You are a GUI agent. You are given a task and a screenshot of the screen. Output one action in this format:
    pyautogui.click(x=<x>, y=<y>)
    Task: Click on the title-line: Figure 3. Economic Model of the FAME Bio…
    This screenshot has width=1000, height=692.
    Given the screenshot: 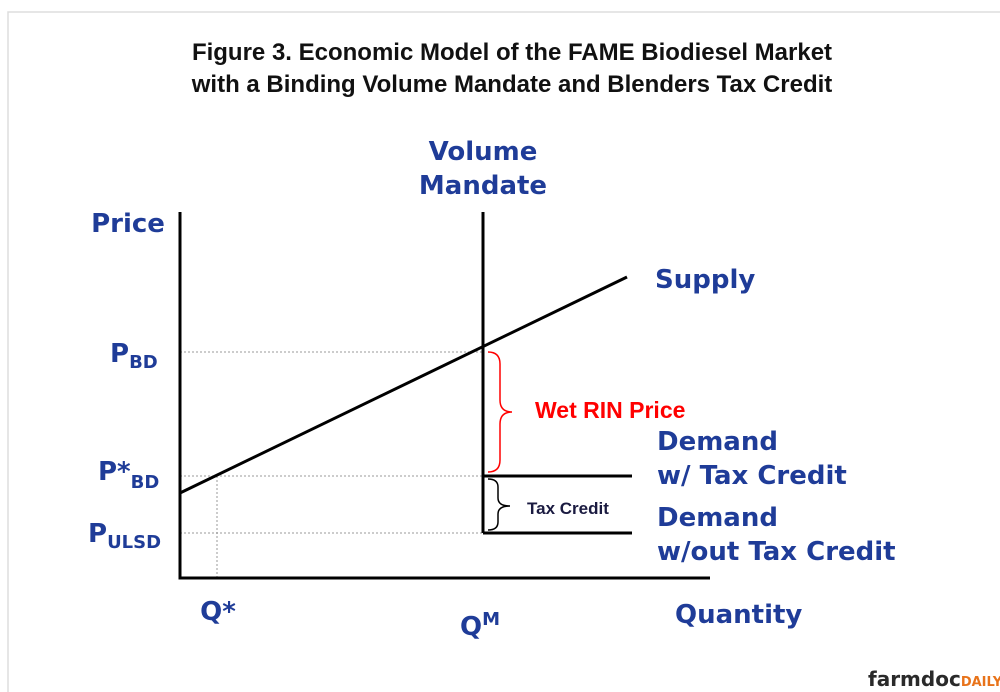 What is the action you would take?
    pyautogui.click(x=512, y=52)
    